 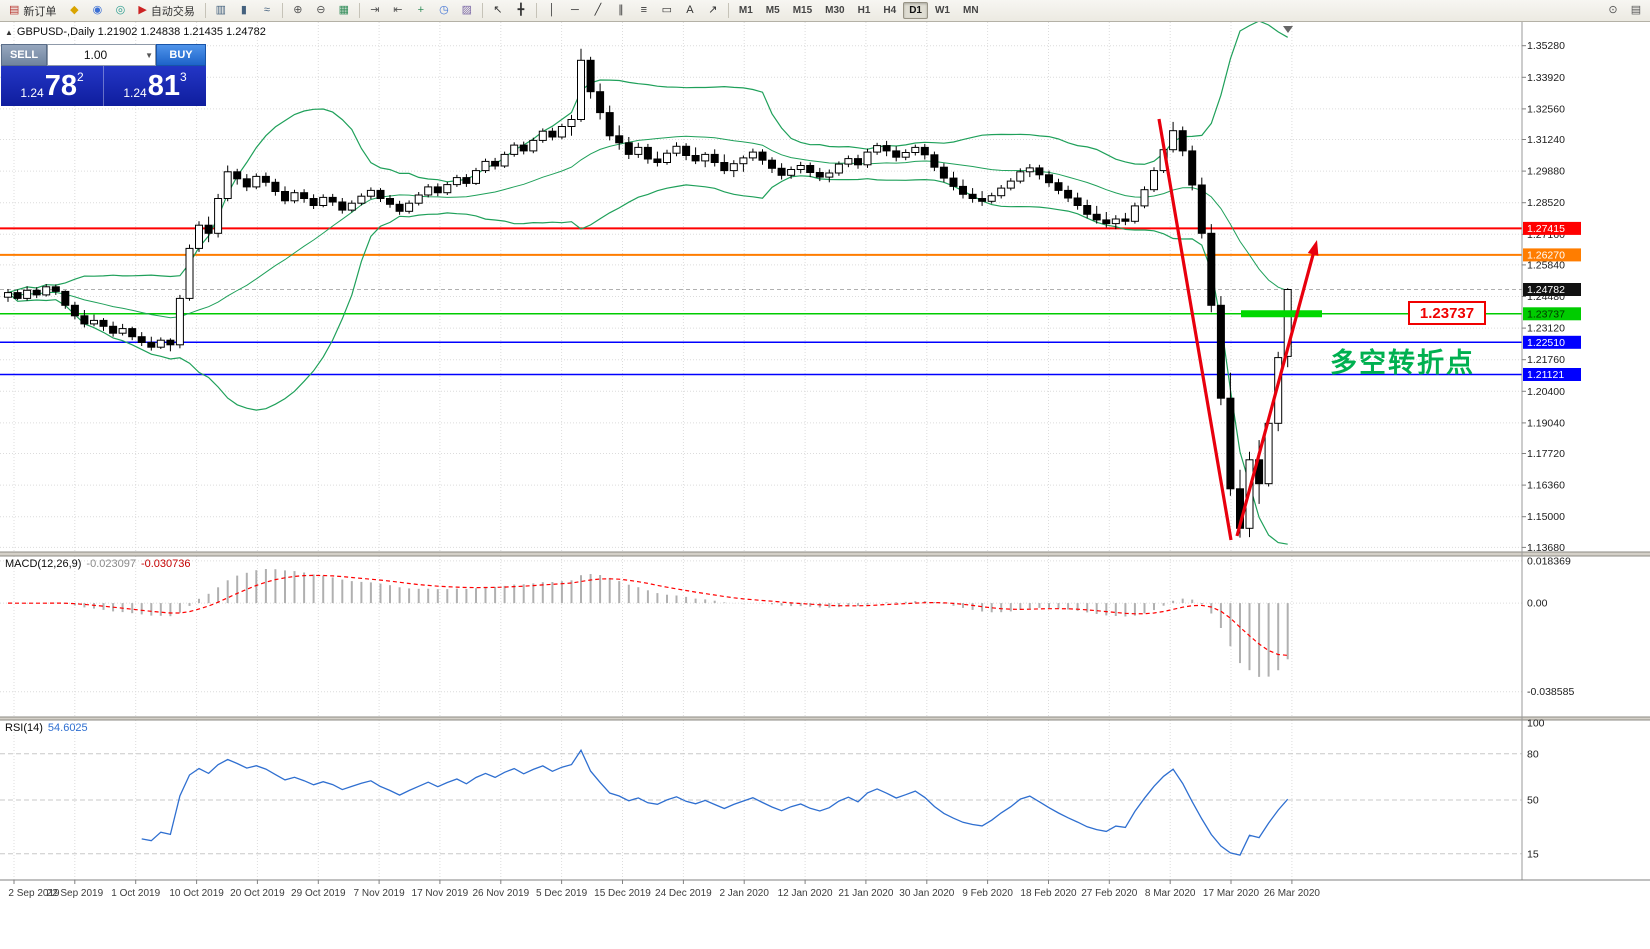 I want to click on timeframe-D1: D1, so click(x=915, y=10).